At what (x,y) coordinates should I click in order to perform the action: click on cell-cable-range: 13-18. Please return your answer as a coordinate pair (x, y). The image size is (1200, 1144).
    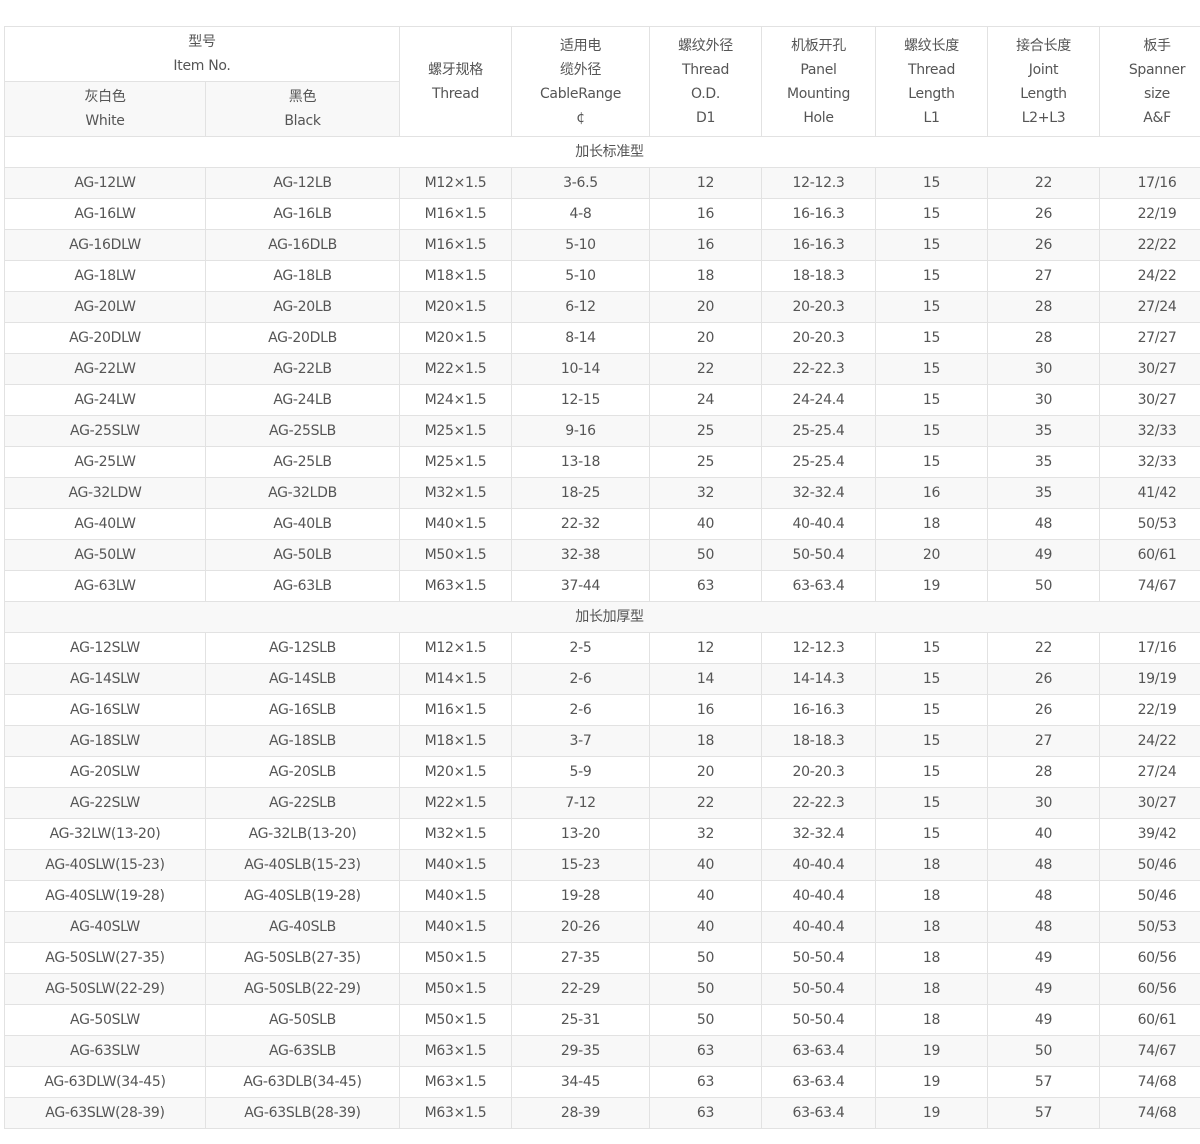
    Looking at the image, I should click on (581, 462).